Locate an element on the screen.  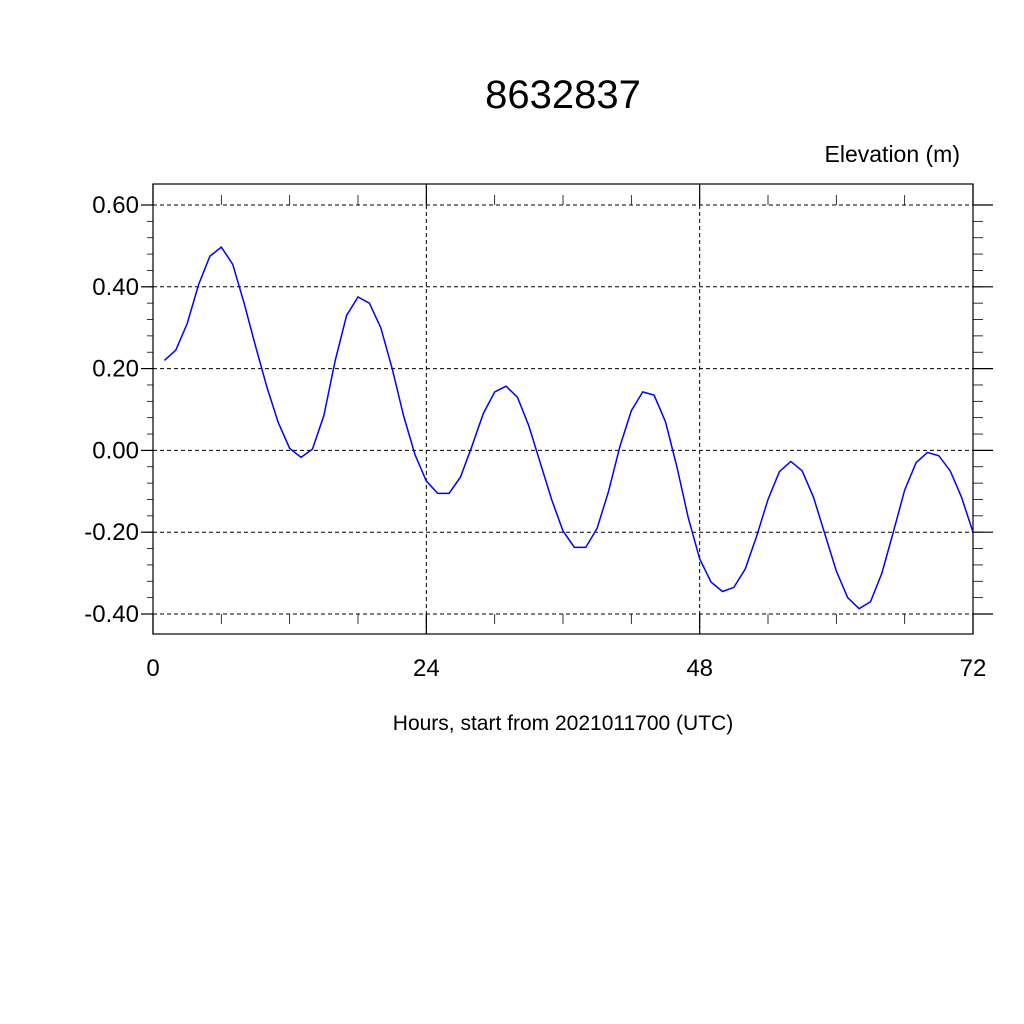
x-tick-labels: 0 24 48 72 is located at coordinates (566, 668).